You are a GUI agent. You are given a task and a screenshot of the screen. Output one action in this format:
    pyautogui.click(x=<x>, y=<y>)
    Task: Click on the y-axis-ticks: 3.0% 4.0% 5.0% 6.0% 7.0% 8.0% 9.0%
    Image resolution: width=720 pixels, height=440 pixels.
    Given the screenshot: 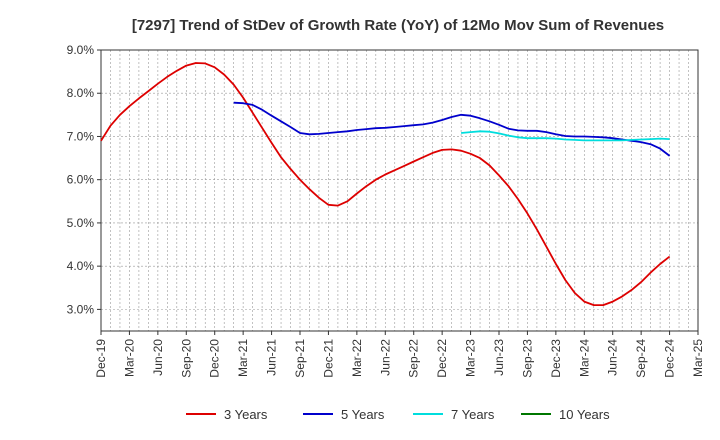 What is the action you would take?
    pyautogui.click(x=84, y=179)
    